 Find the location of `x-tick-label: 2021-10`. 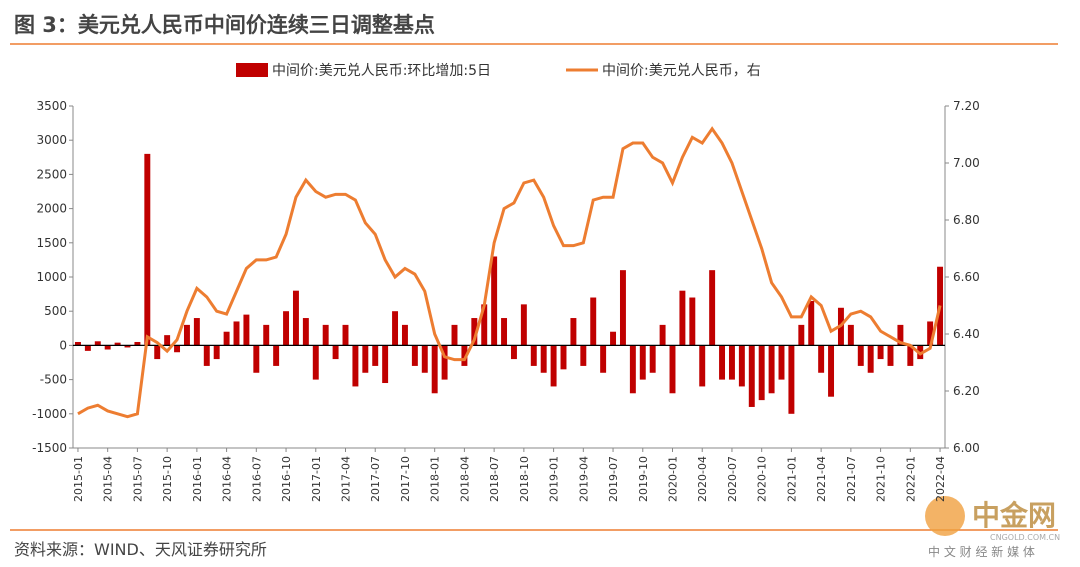

x-tick-label: 2021-10 is located at coordinates (881, 479).